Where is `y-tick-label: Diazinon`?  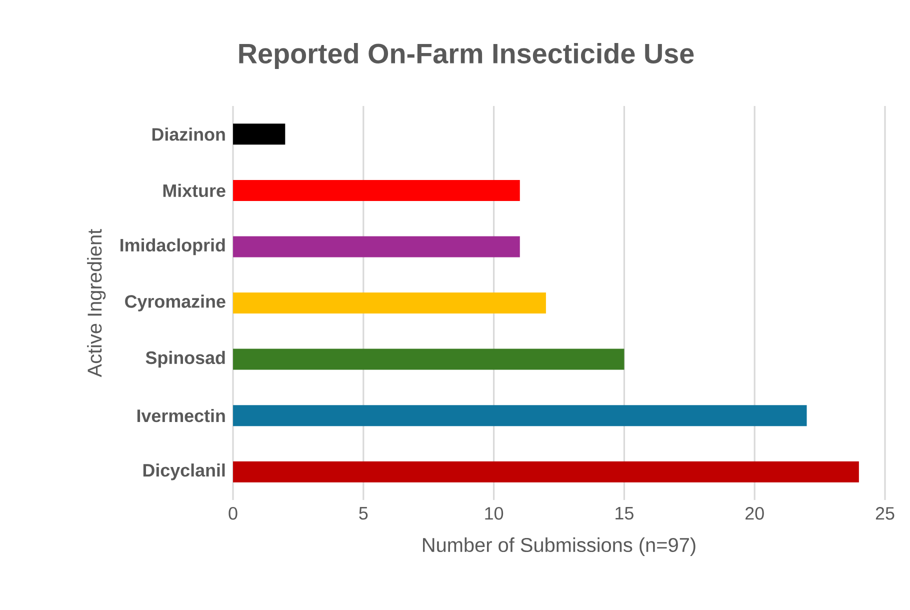
y-tick-label: Diazinon is located at coordinates (188, 134).